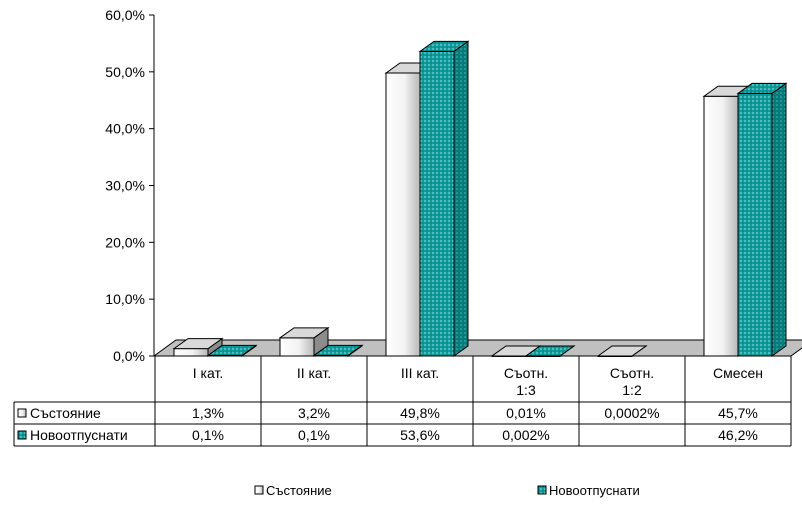 This screenshot has height=509, width=802. Describe the element at coordinates (631, 413) in the screenshot. I see `data-cell: 0,0002%` at that location.